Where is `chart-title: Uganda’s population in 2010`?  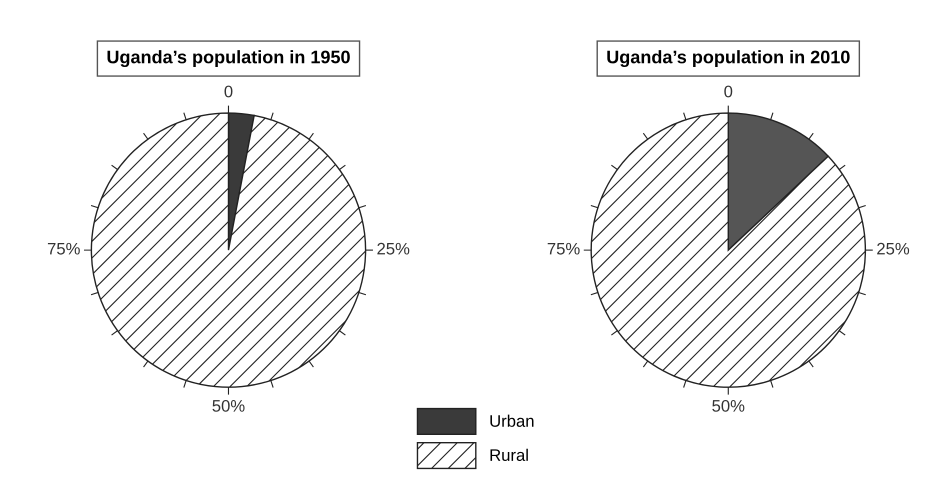
chart-title: Uganda’s population in 2010 is located at coordinates (728, 59).